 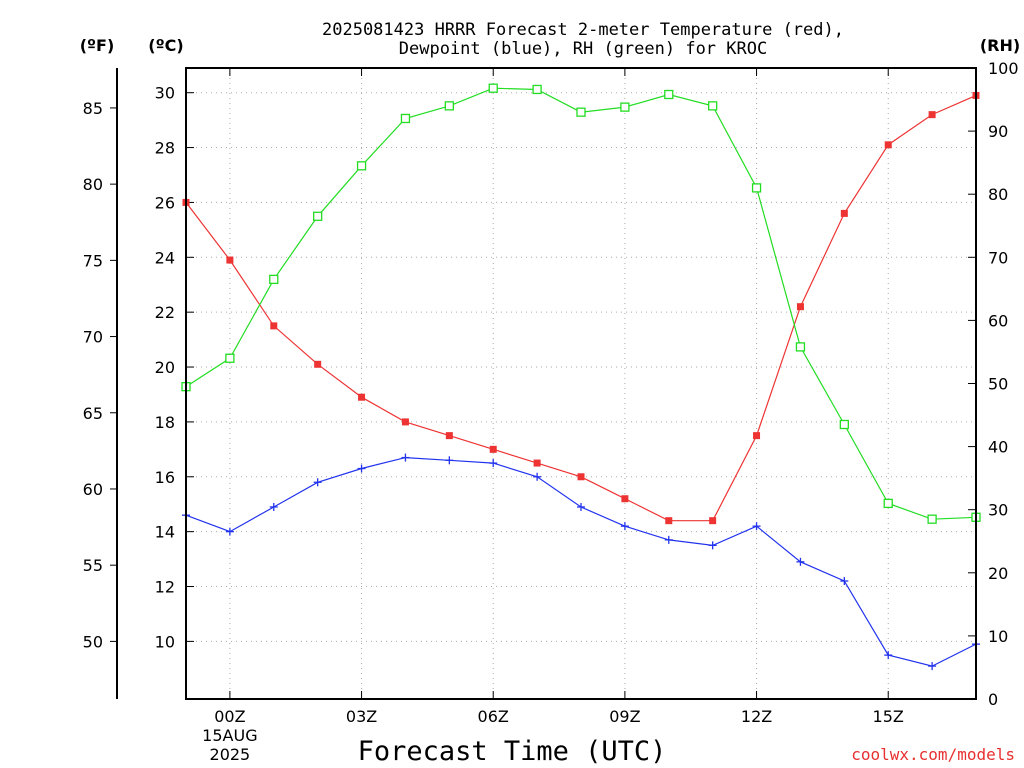 What do you see at coordinates (93, 337) in the screenshot?
I see `fahrenheit-tick-label: 70` at bounding box center [93, 337].